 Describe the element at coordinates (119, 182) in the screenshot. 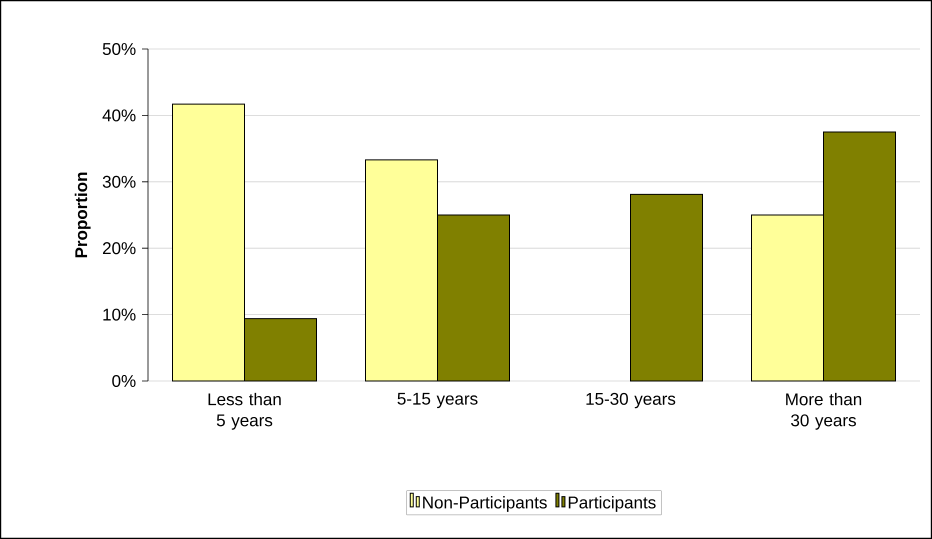

I see `y-tick-label: 30%` at that location.